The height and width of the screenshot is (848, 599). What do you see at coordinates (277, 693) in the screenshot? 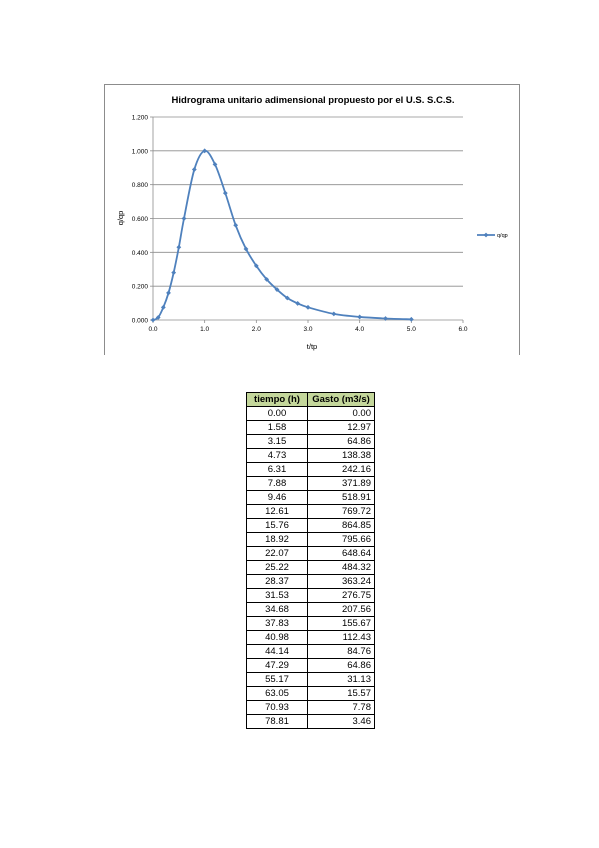
I see `time-cell: 63.05` at bounding box center [277, 693].